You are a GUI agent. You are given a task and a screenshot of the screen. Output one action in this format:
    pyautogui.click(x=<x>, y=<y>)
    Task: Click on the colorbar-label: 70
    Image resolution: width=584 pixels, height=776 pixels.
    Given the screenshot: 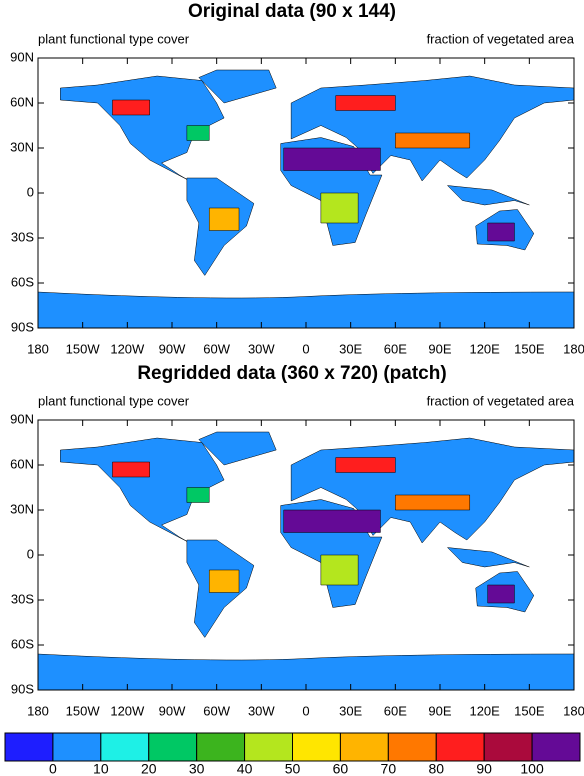 What is the action you would take?
    pyautogui.click(x=389, y=768)
    